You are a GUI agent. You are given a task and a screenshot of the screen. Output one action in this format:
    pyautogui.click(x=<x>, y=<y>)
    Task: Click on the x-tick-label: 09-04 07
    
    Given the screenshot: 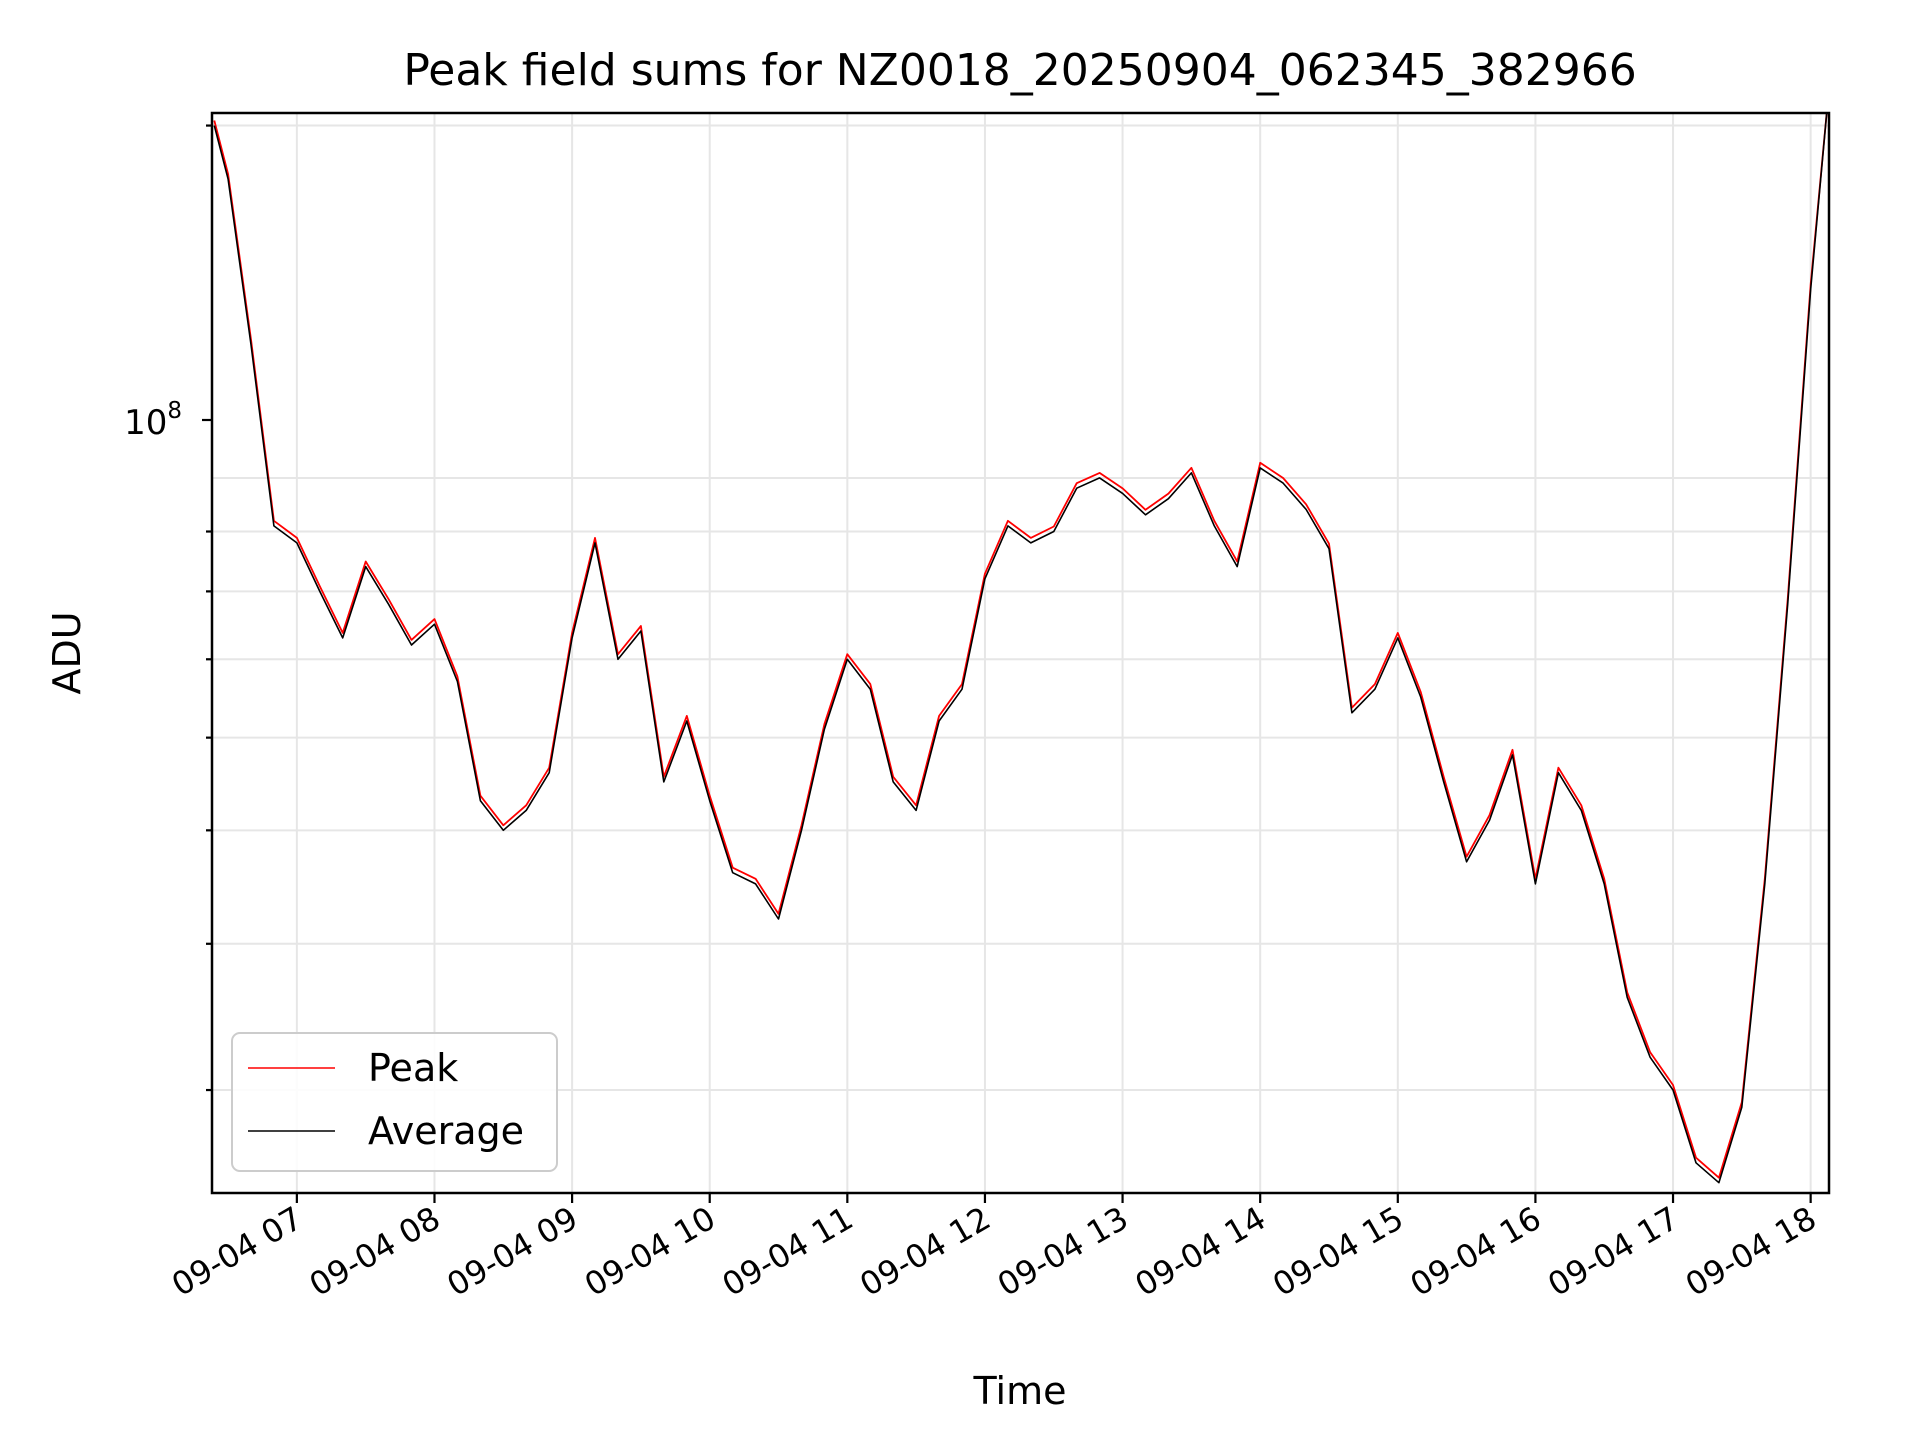 What is the action you would take?
    pyautogui.click(x=237, y=1251)
    